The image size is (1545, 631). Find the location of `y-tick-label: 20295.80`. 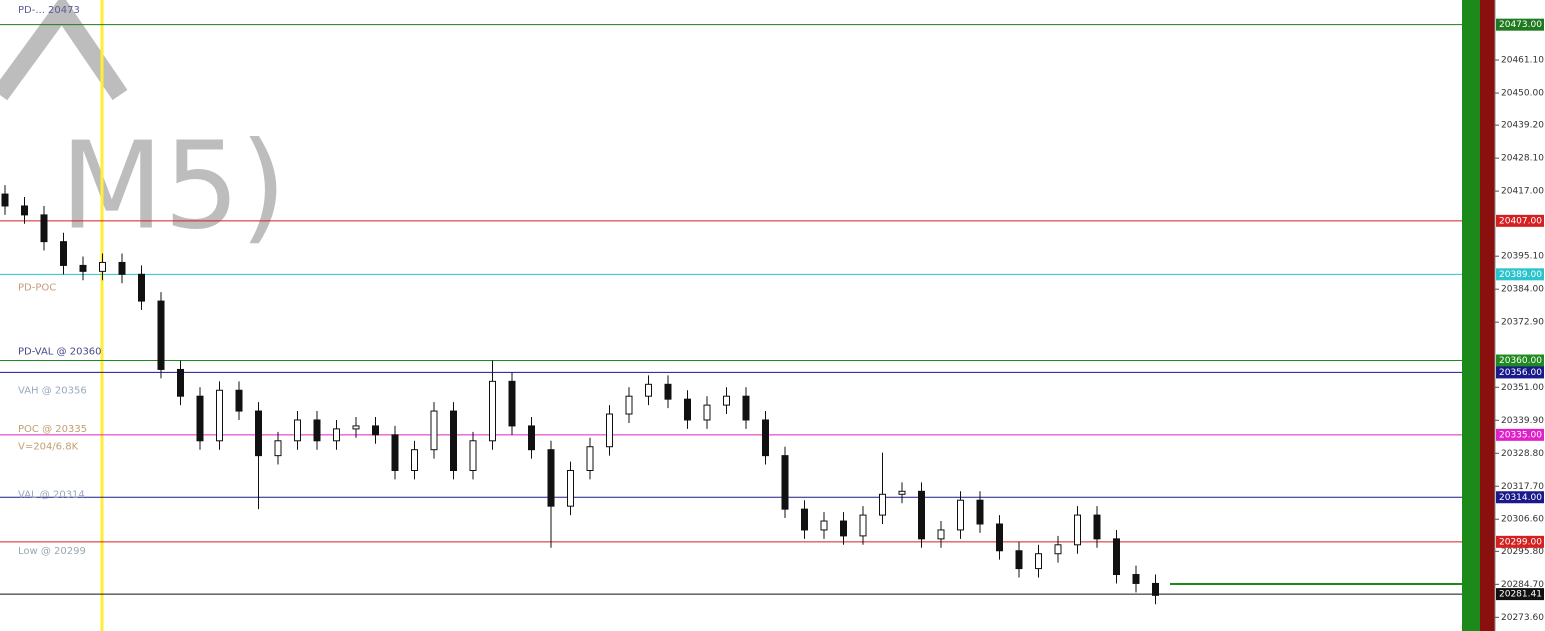

y-tick-label: 20295.80 is located at coordinates (1522, 552).